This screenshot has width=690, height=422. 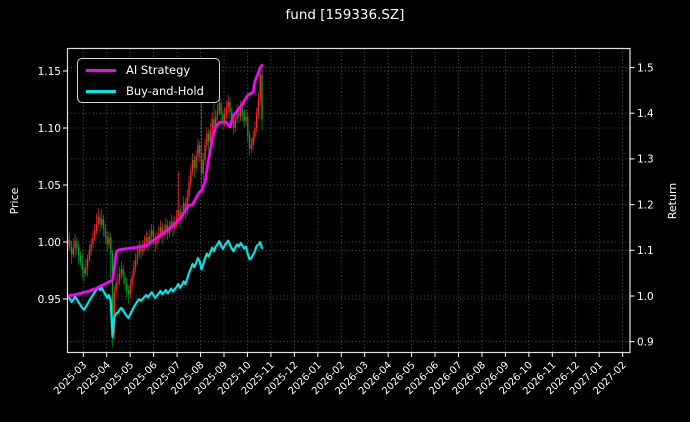 What do you see at coordinates (148, 80) in the screenshot?
I see `legend: AI Strategy Buy-and-Hold` at bounding box center [148, 80].